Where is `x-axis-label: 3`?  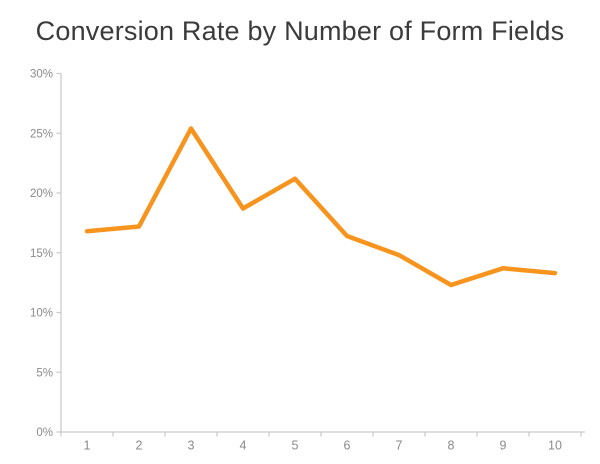
x-axis-label: 3 is located at coordinates (191, 446).